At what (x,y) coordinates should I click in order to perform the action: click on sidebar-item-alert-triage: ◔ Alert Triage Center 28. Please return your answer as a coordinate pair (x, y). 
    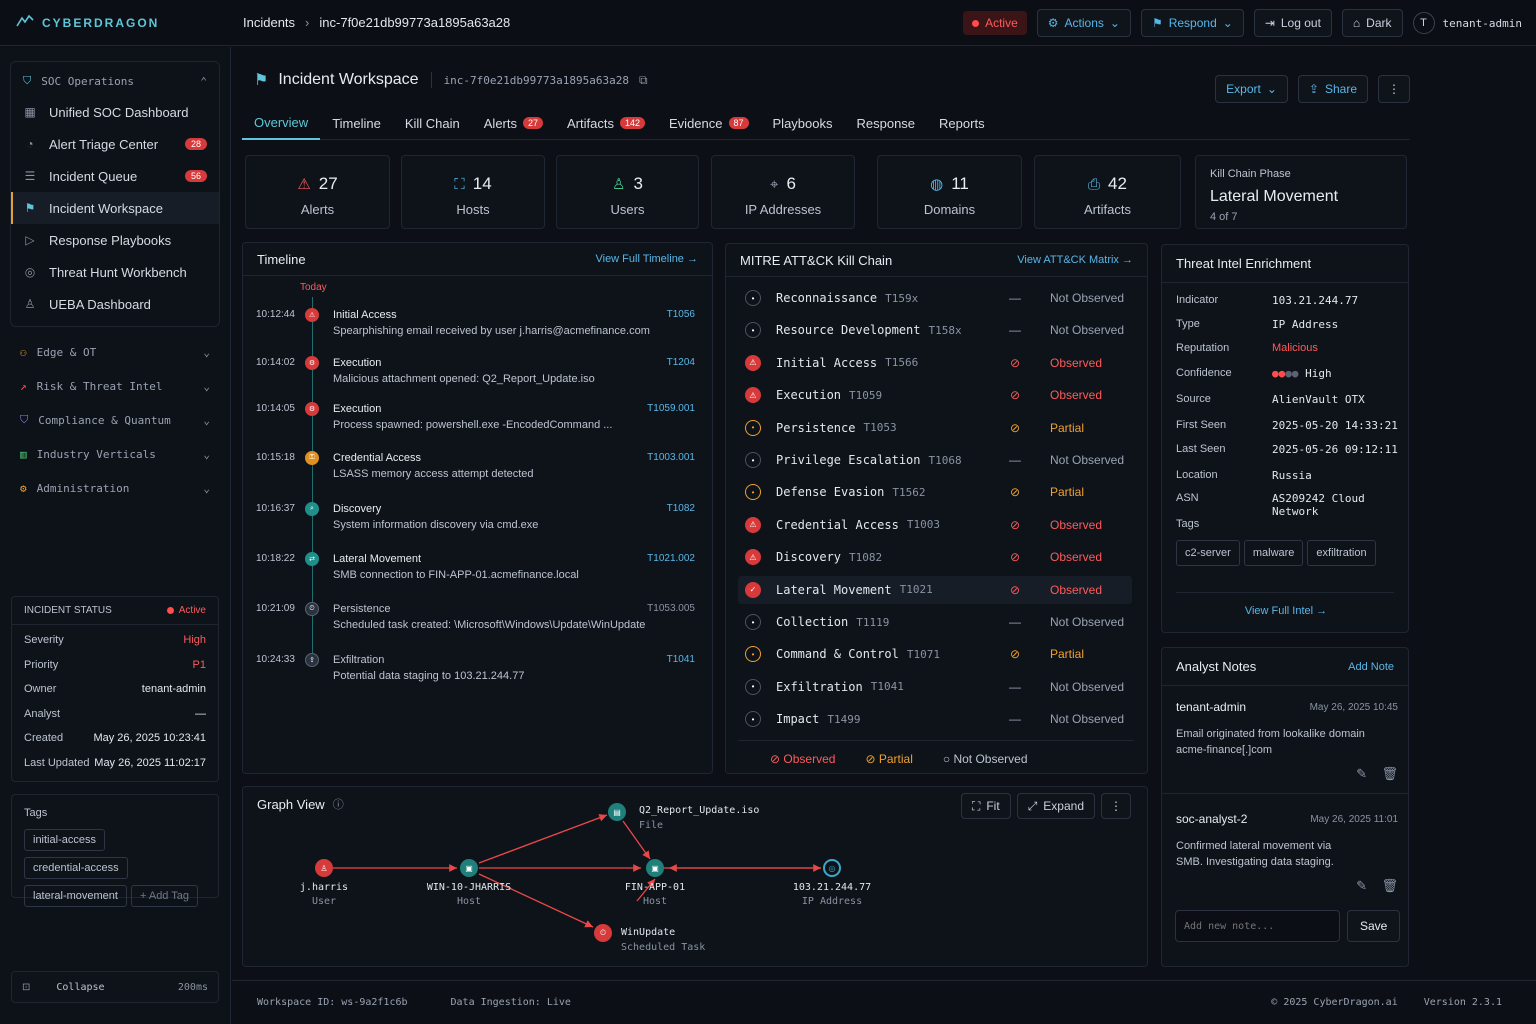
    Looking at the image, I should click on (115, 144).